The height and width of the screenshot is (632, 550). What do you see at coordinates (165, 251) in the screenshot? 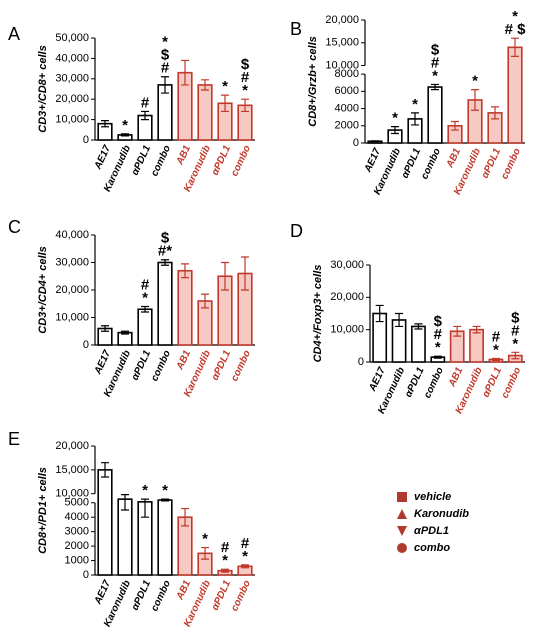
I see `significance-mark: #*` at bounding box center [165, 251].